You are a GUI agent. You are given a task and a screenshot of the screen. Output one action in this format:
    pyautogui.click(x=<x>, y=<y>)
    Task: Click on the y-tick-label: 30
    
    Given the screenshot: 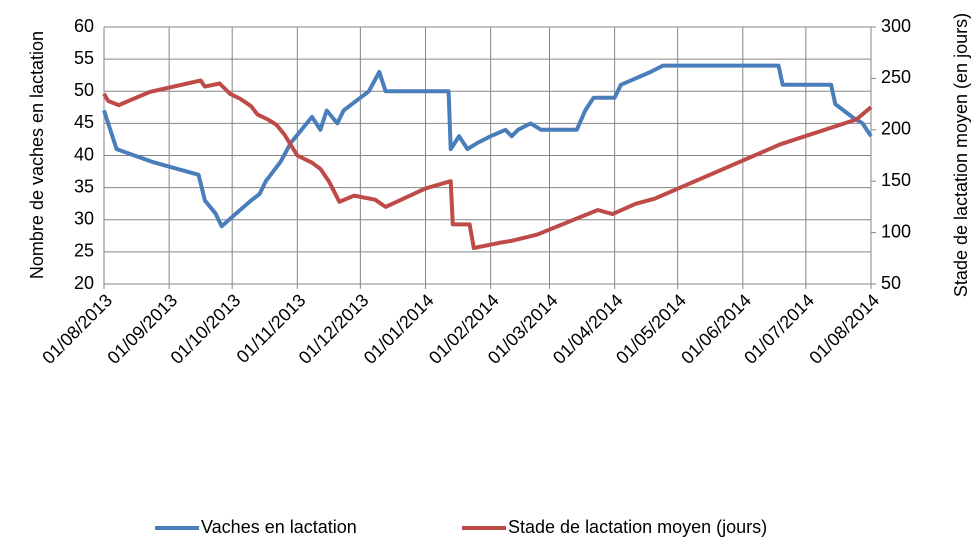 What is the action you would take?
    pyautogui.click(x=84, y=219)
    